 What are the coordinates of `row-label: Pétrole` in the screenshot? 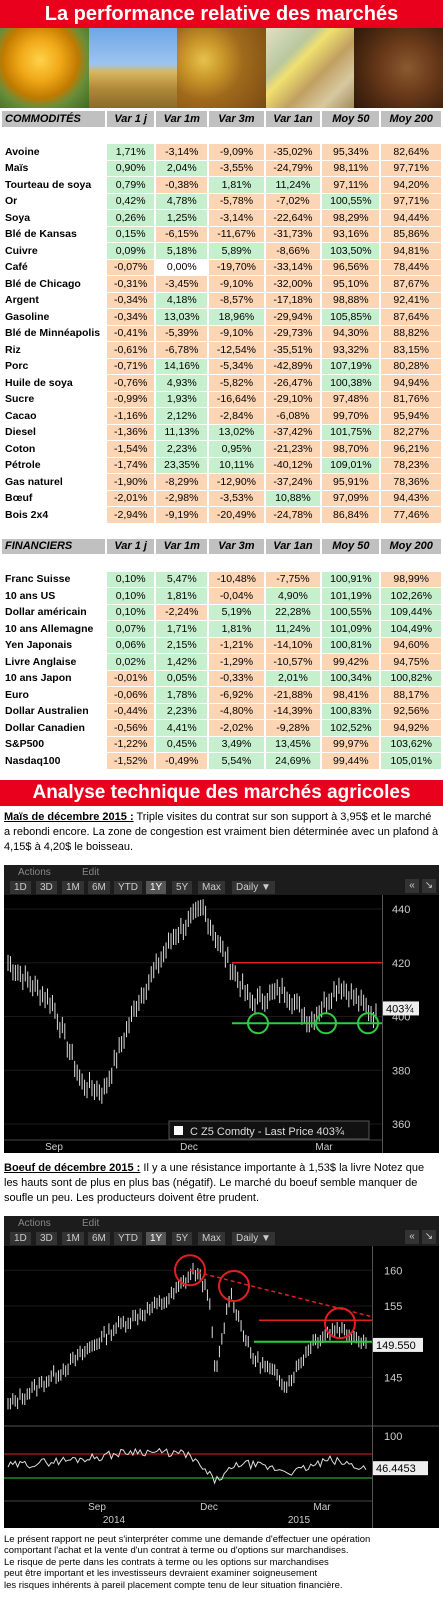 It's located at (23, 465).